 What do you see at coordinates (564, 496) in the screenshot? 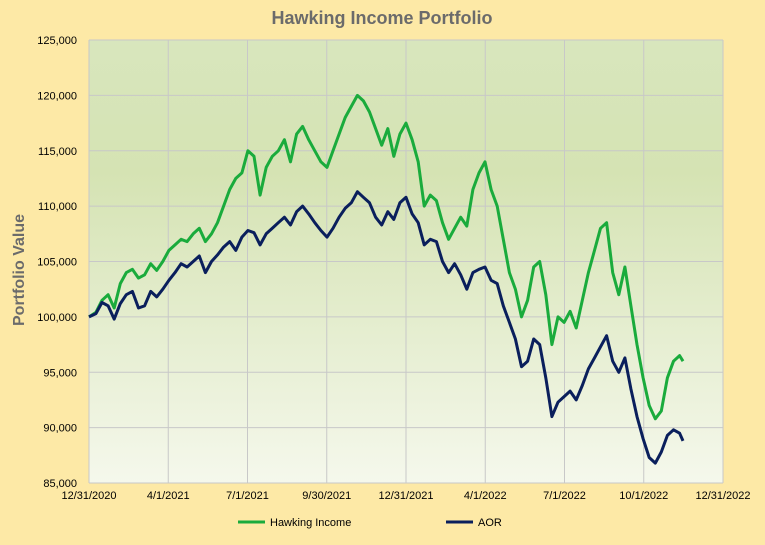
I see `x-tick-label: 7/1/2022` at bounding box center [564, 496].